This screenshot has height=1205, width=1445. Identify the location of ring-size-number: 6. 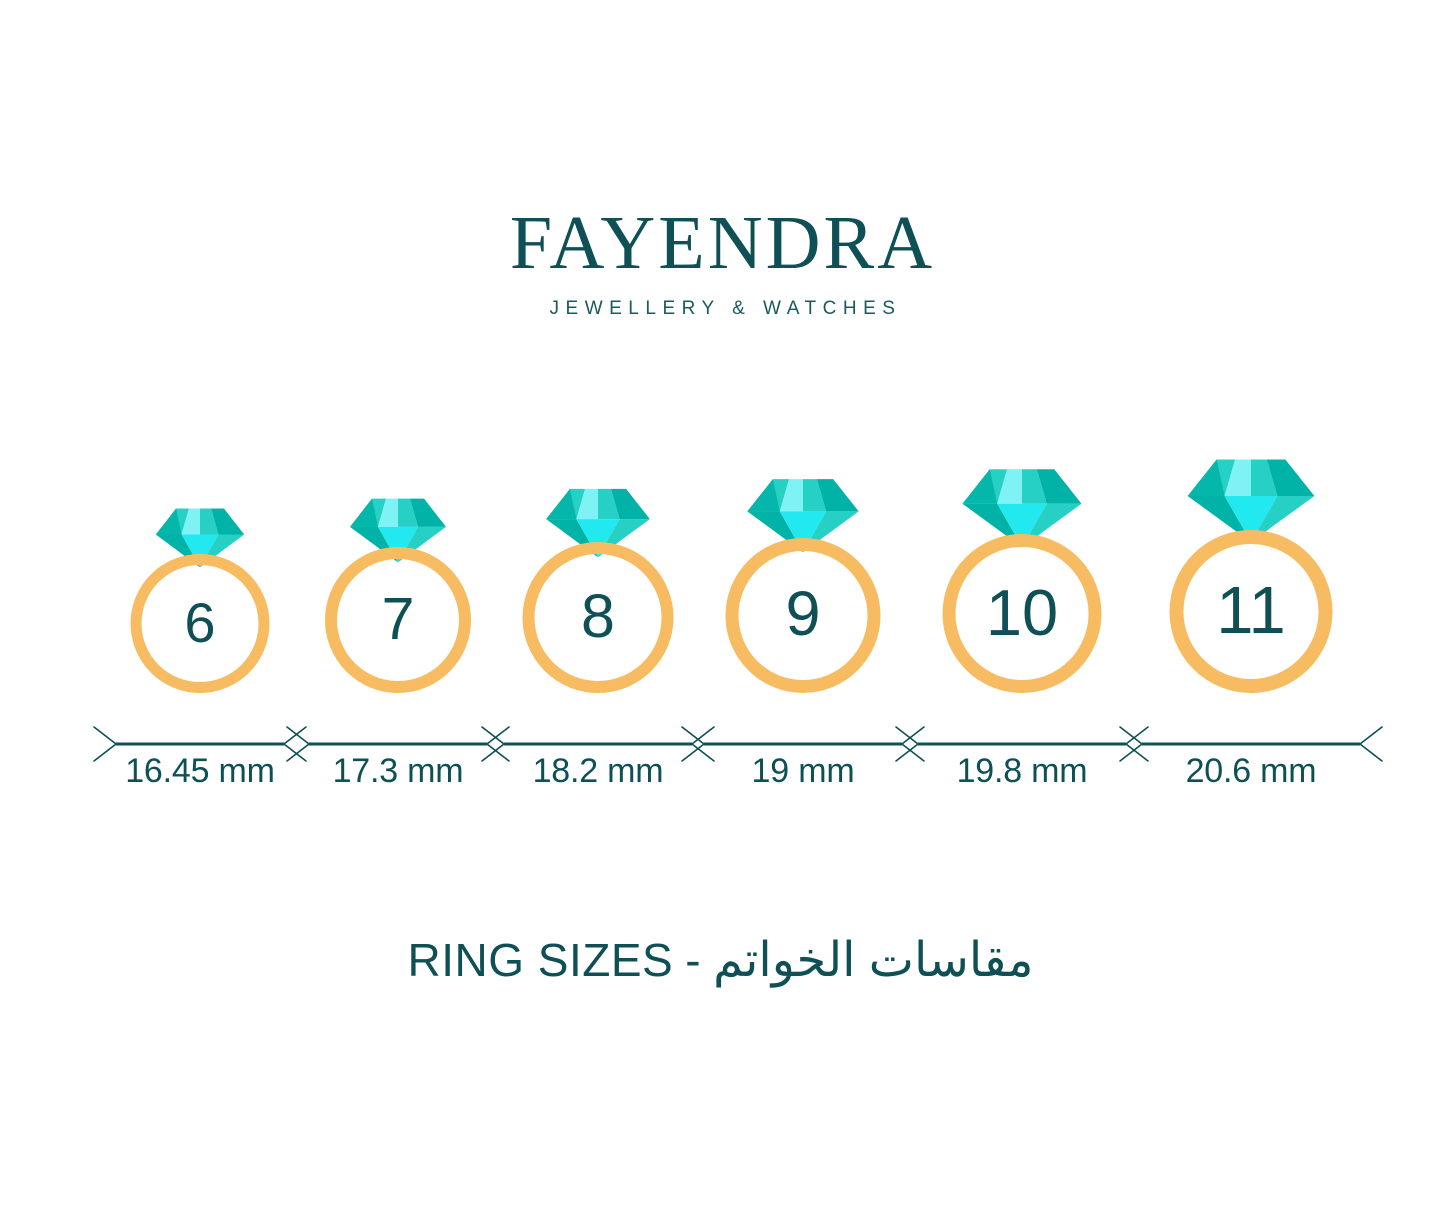
(200, 622).